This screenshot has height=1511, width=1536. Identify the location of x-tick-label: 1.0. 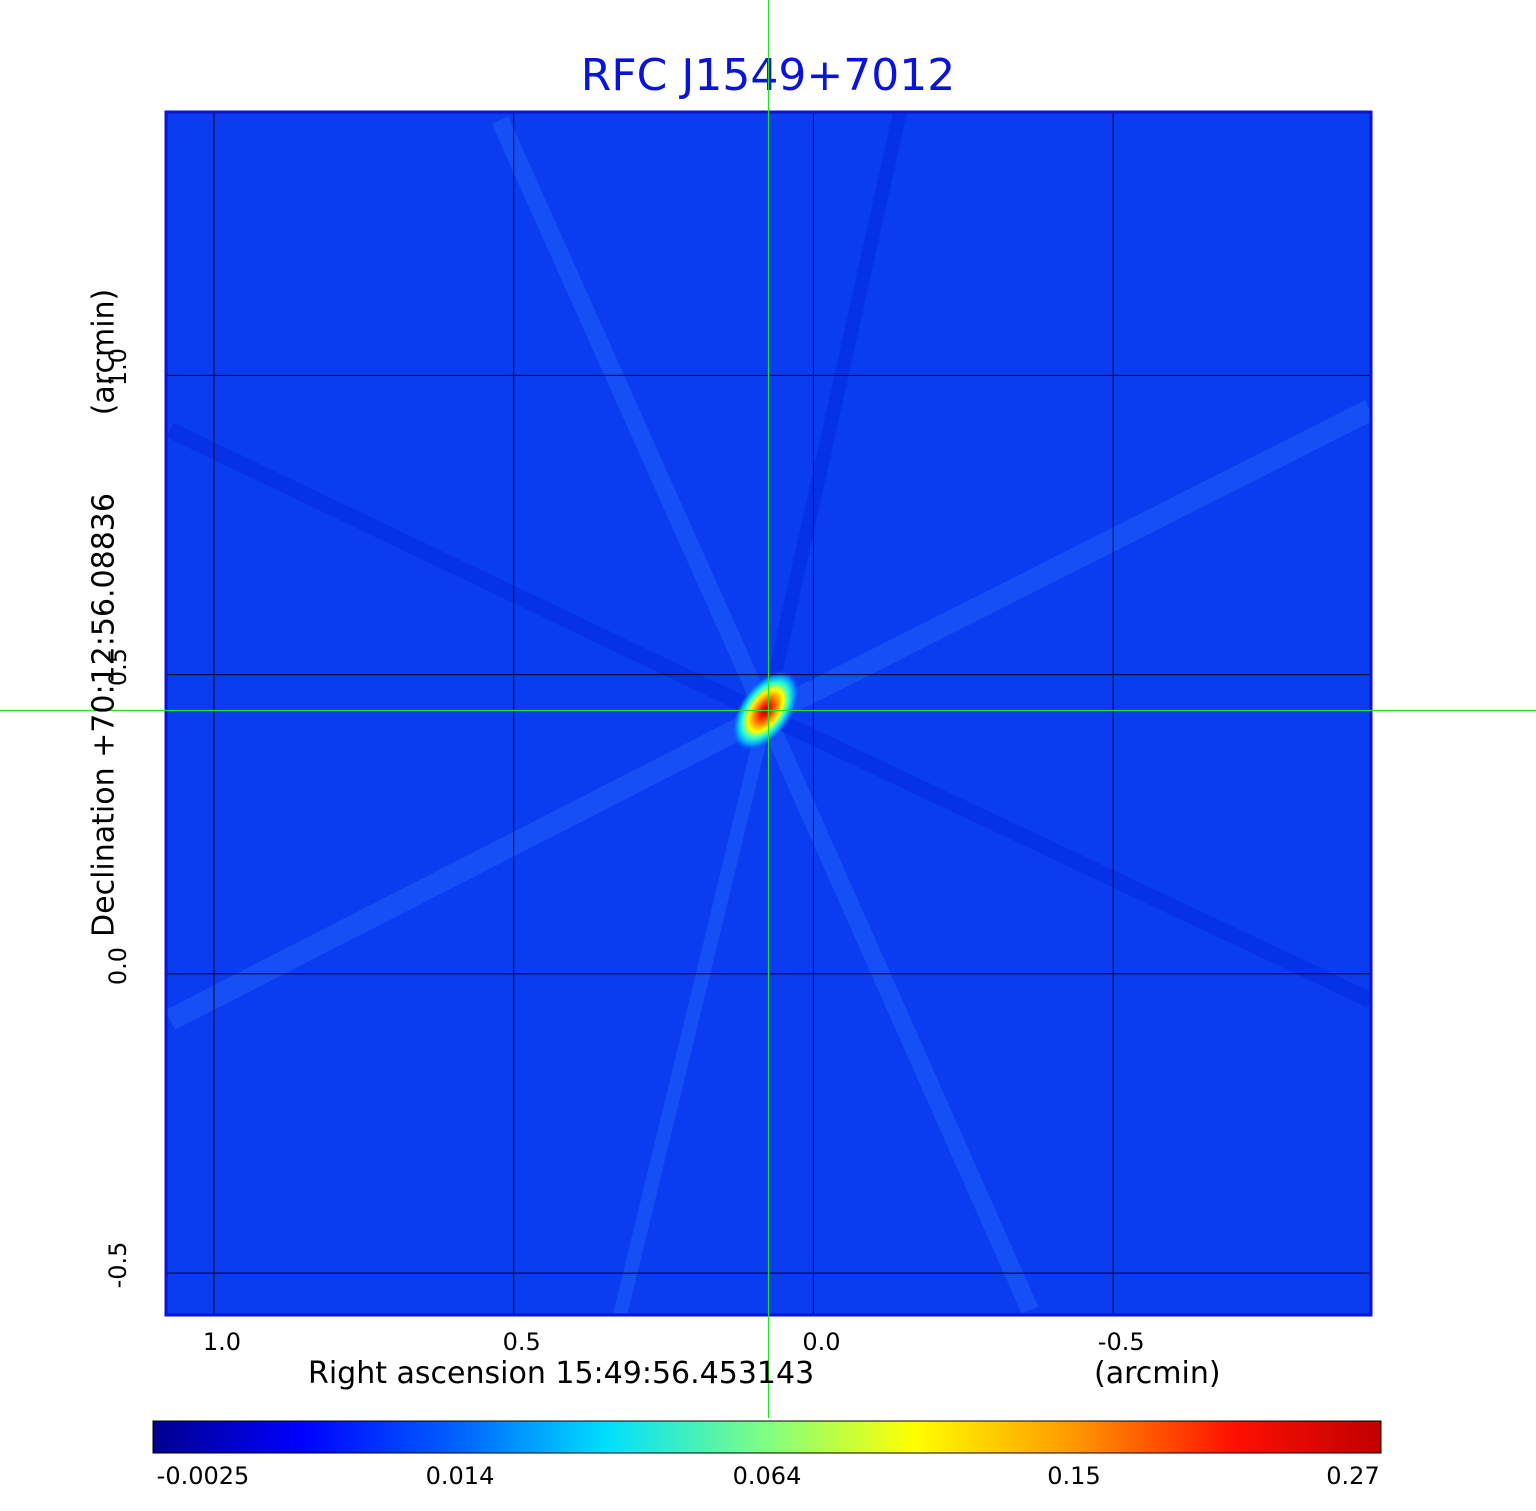
(222, 1342).